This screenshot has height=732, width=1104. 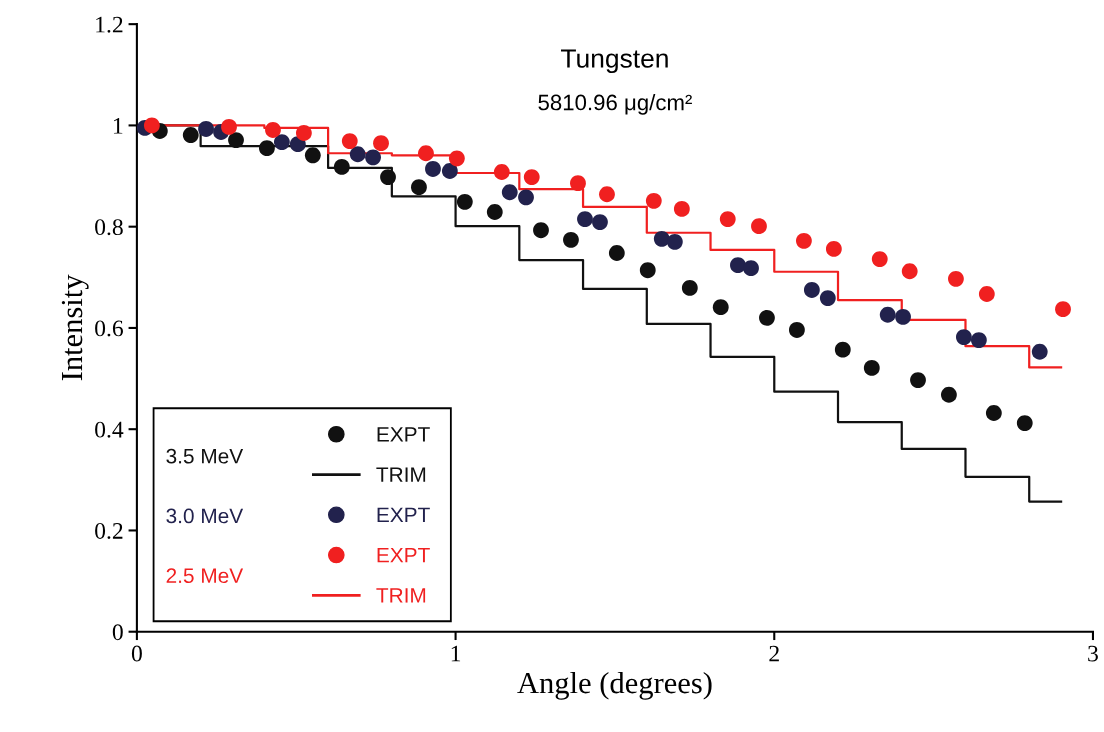 I want to click on y-tick-label: 0, so click(x=117, y=632).